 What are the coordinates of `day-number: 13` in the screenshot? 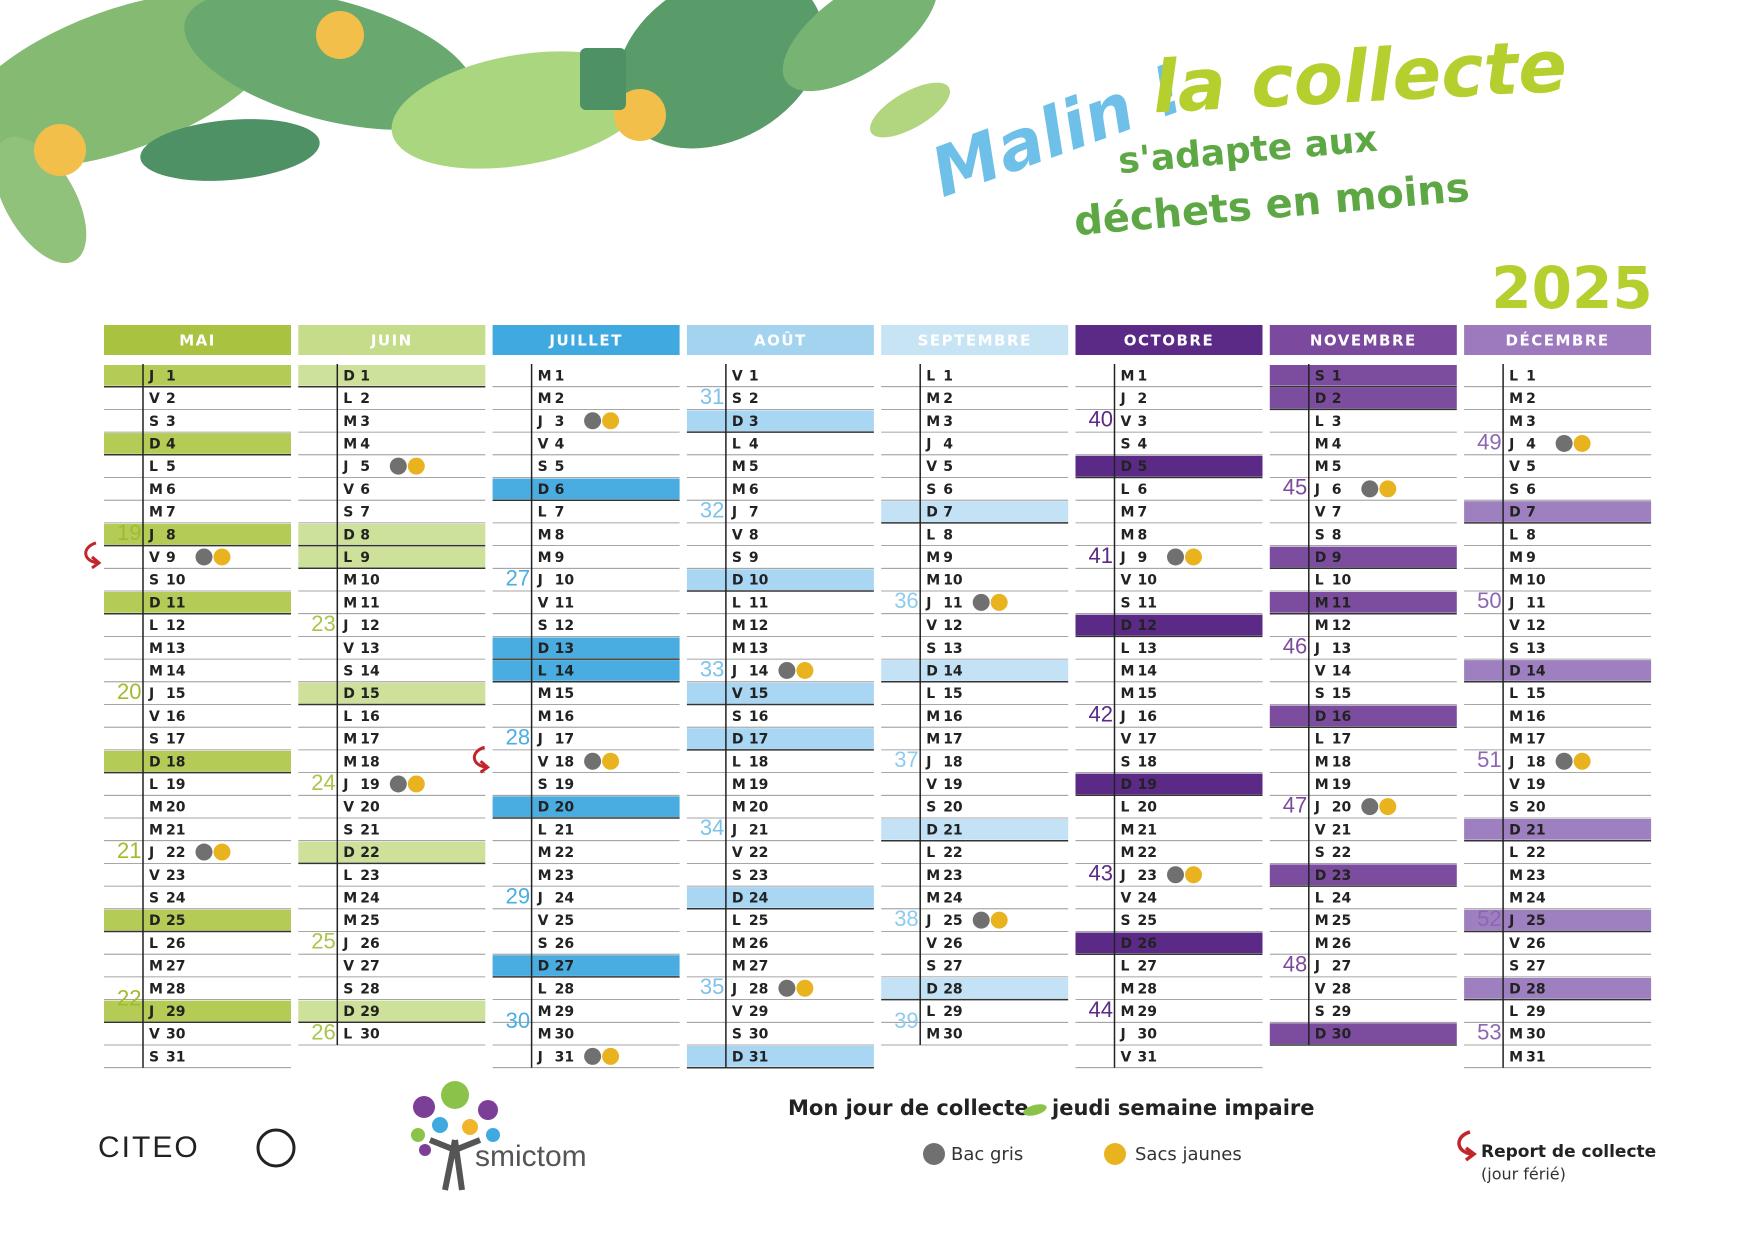 It's located at (1341, 649).